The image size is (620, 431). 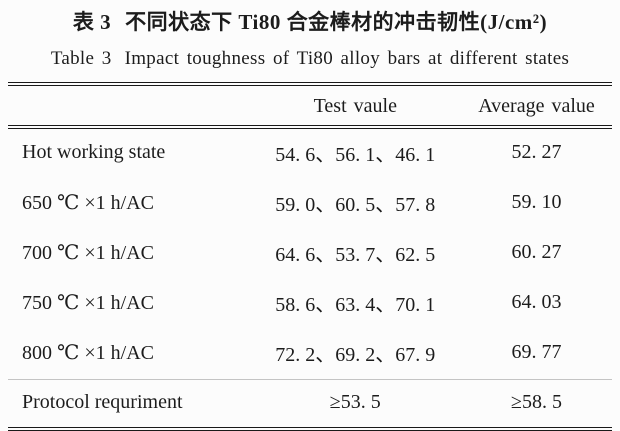 I want to click on test-values-cell: 54. 6、56. 1、46. 1, so click(x=355, y=155).